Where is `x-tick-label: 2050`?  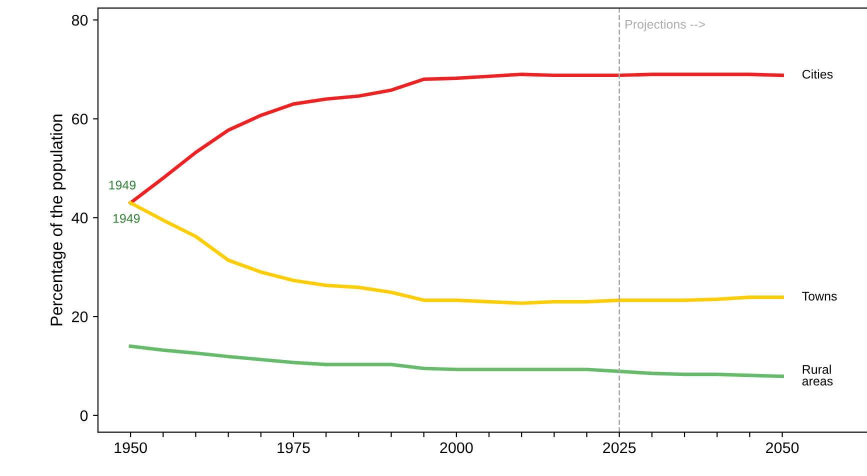 x-tick-label: 2050 is located at coordinates (782, 448).